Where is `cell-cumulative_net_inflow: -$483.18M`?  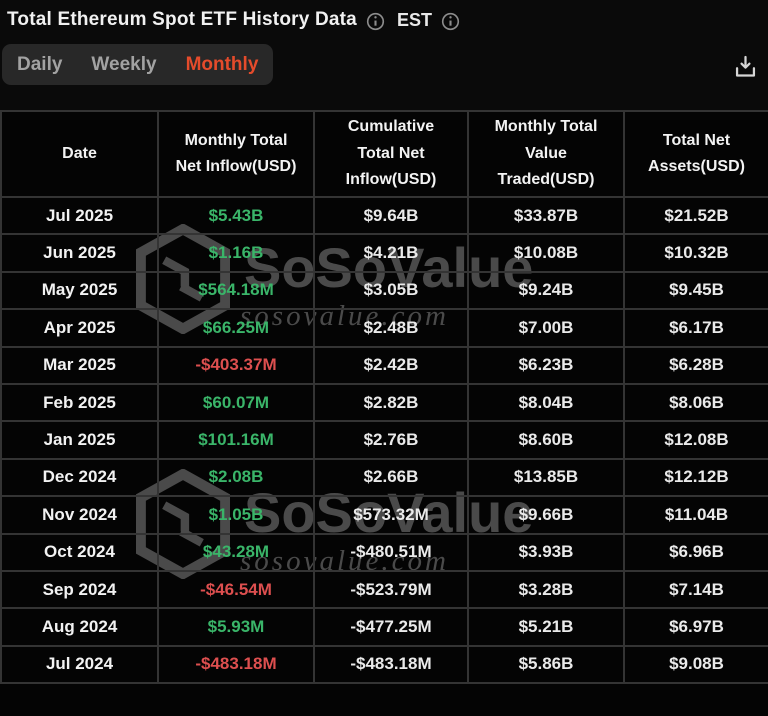
cell-cumulative_net_inflow: -$483.18M is located at coordinates (391, 664).